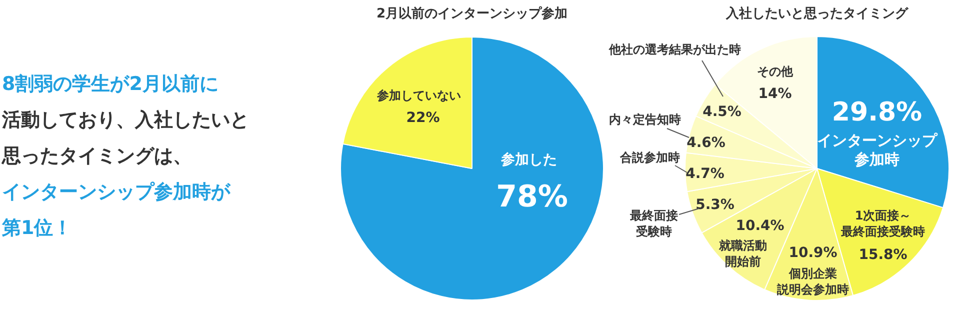  I want to click on text: 活動しており、入社したいと, so click(126, 120).